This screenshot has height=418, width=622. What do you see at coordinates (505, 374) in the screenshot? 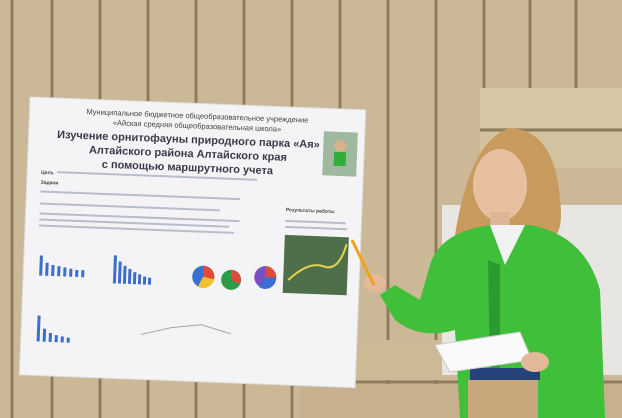
I see `belt` at bounding box center [505, 374].